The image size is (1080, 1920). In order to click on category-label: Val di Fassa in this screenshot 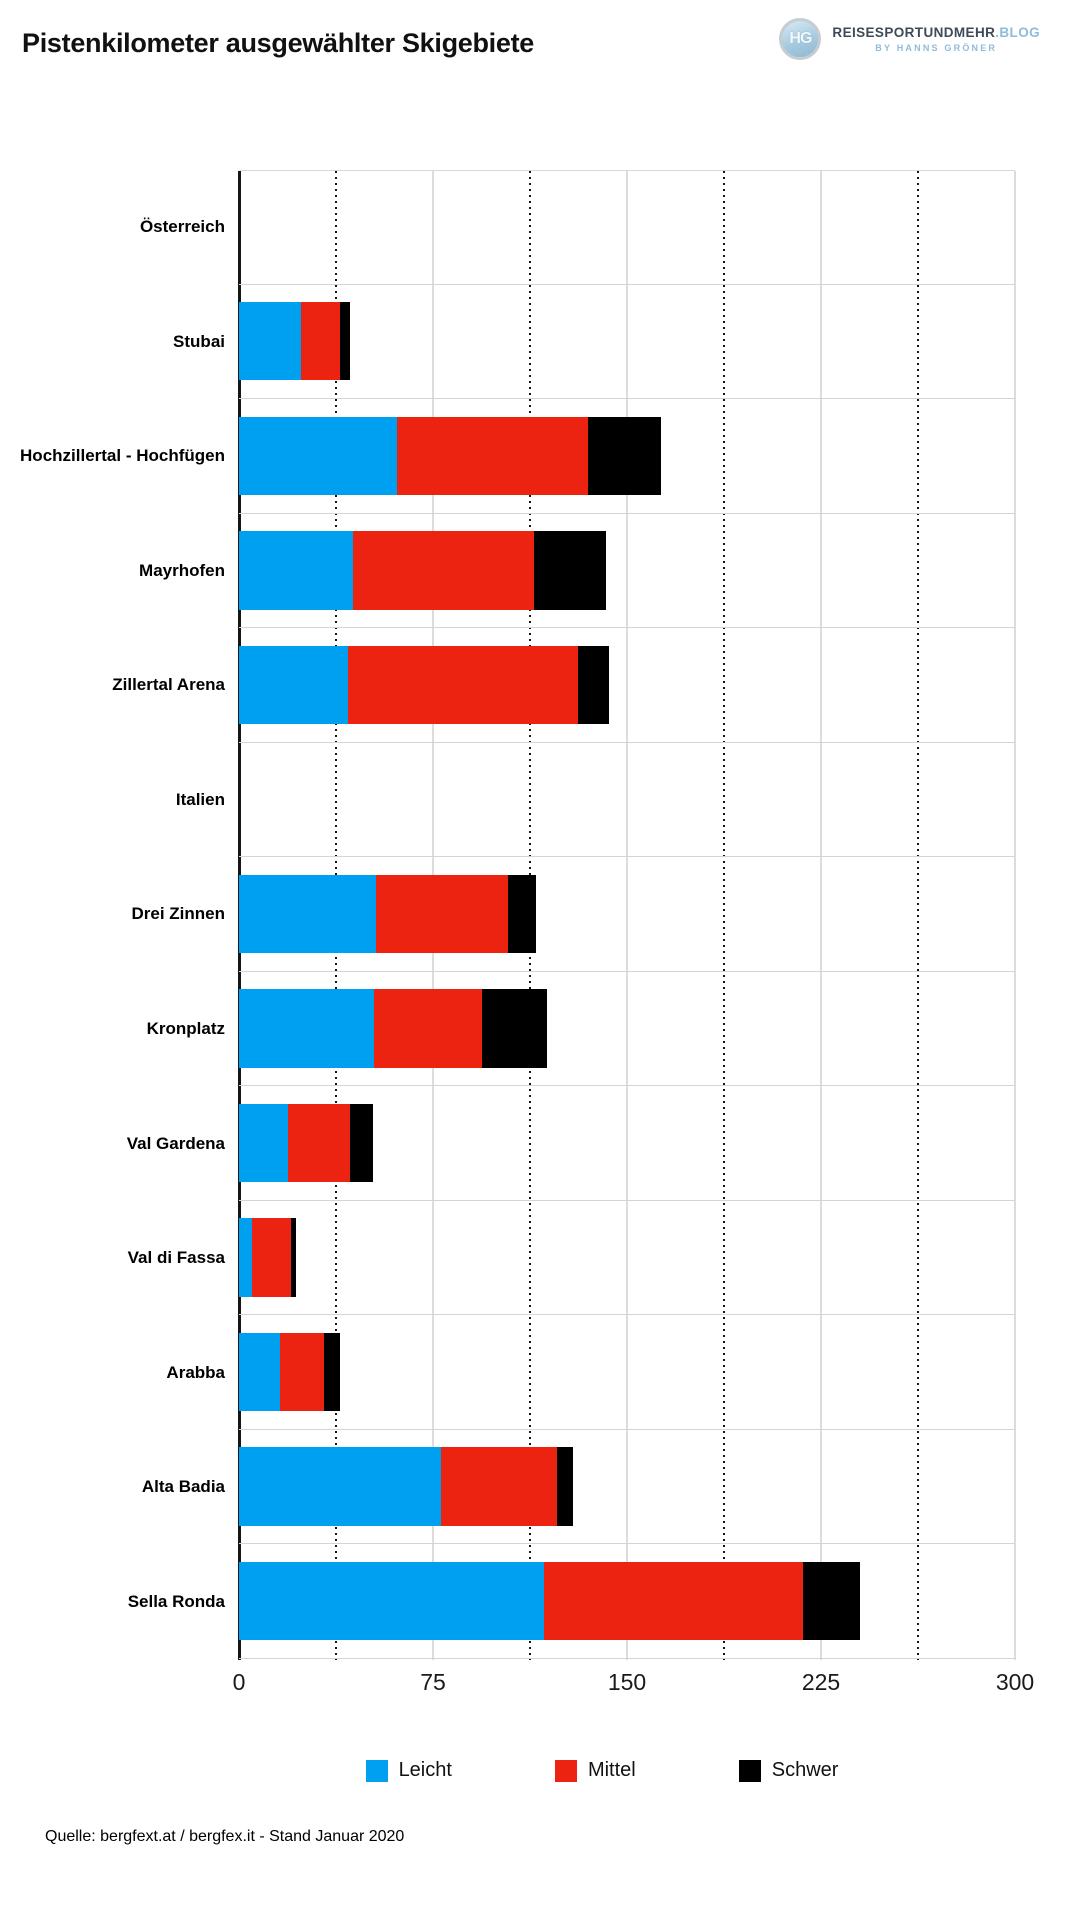, I will do `click(176, 1258)`.